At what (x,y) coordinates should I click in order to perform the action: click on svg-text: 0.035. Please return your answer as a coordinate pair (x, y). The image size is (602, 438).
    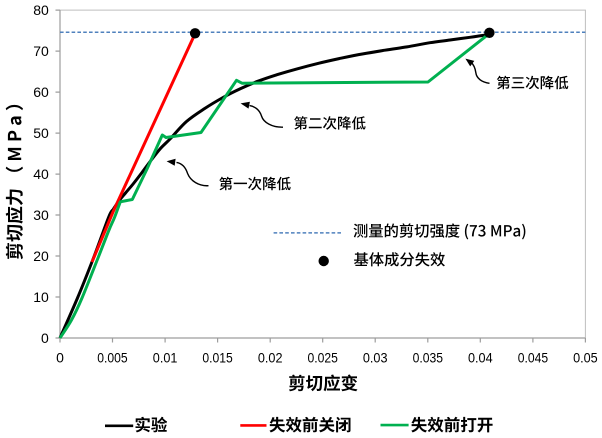
    Looking at the image, I should click on (428, 358).